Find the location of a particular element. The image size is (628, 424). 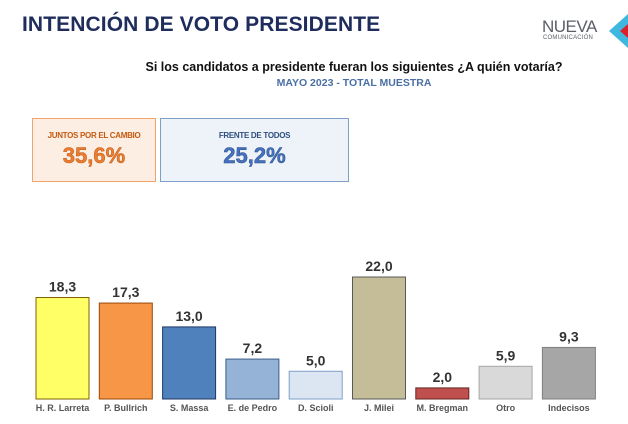

brand-logo: NUEVA COMUNICACIÓN is located at coordinates (577, 30).